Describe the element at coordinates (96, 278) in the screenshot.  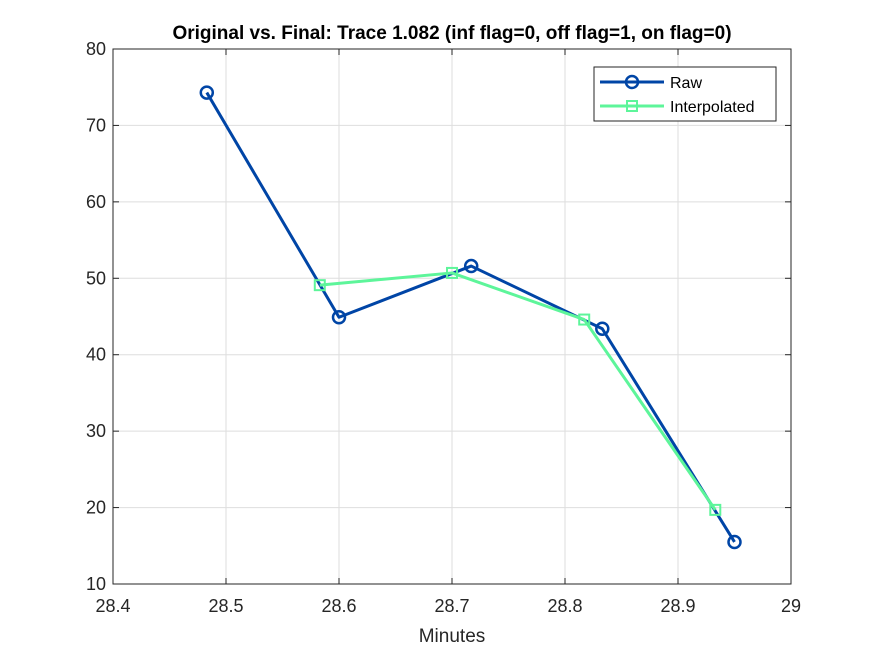
I see `y-tick-label-4: 50` at that location.